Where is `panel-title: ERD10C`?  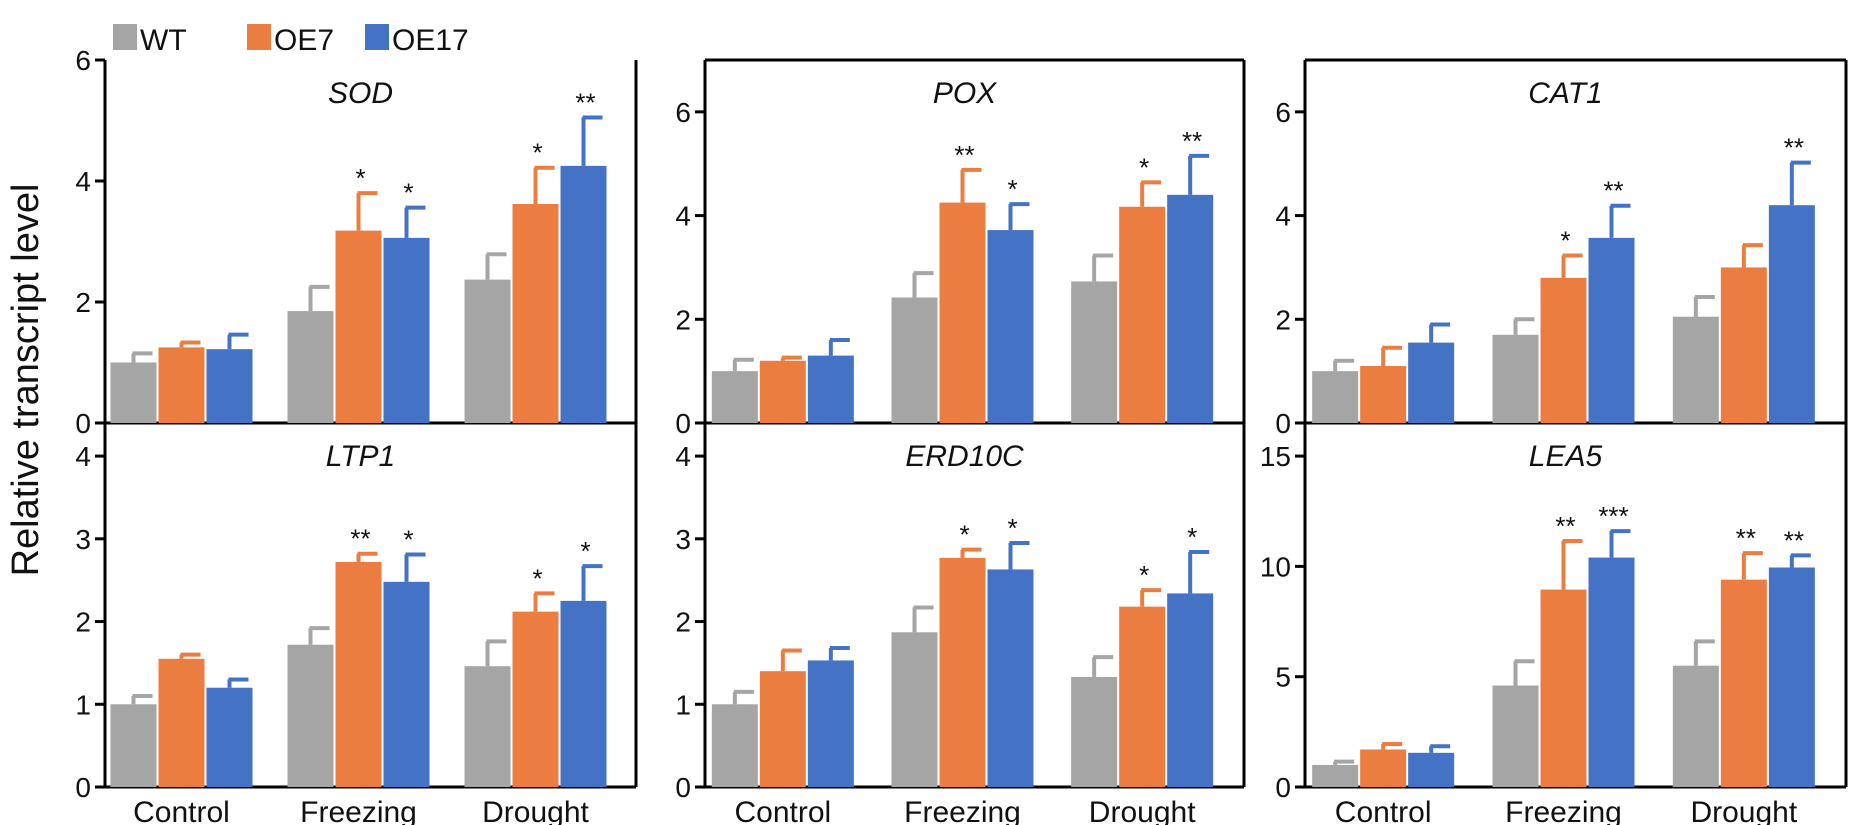 panel-title: ERD10C is located at coordinates (964, 456).